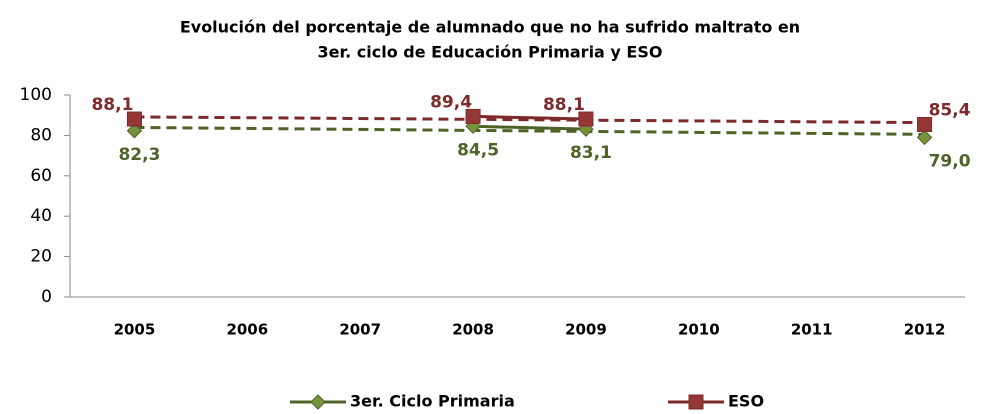 The width and height of the screenshot is (987, 414). What do you see at coordinates (36, 95) in the screenshot?
I see `y-tick-label: 100` at bounding box center [36, 95].